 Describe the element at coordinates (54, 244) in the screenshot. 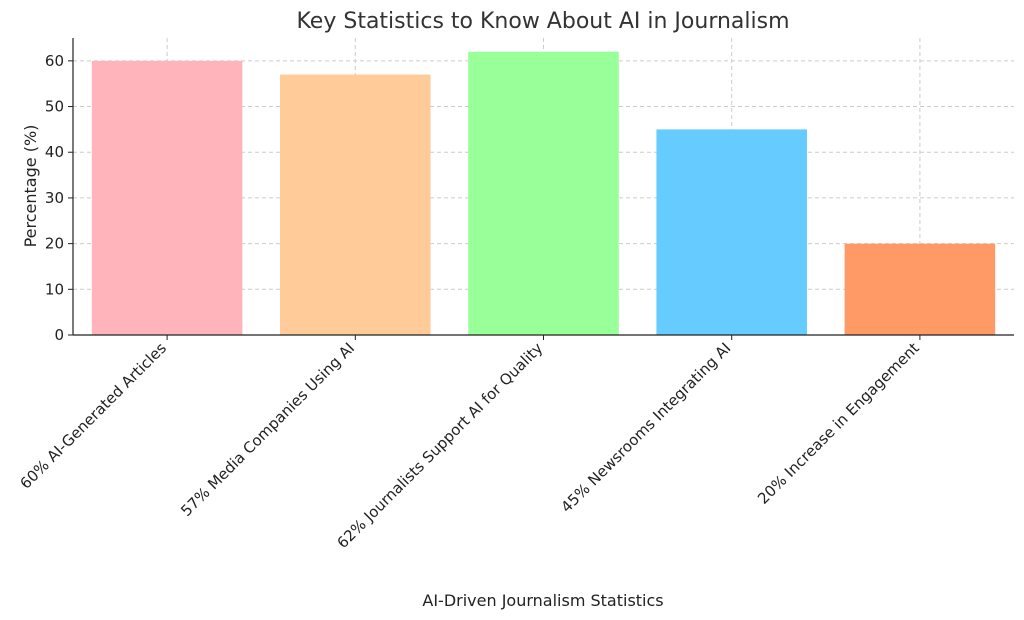

I see `y-tick-label: 20` at that location.